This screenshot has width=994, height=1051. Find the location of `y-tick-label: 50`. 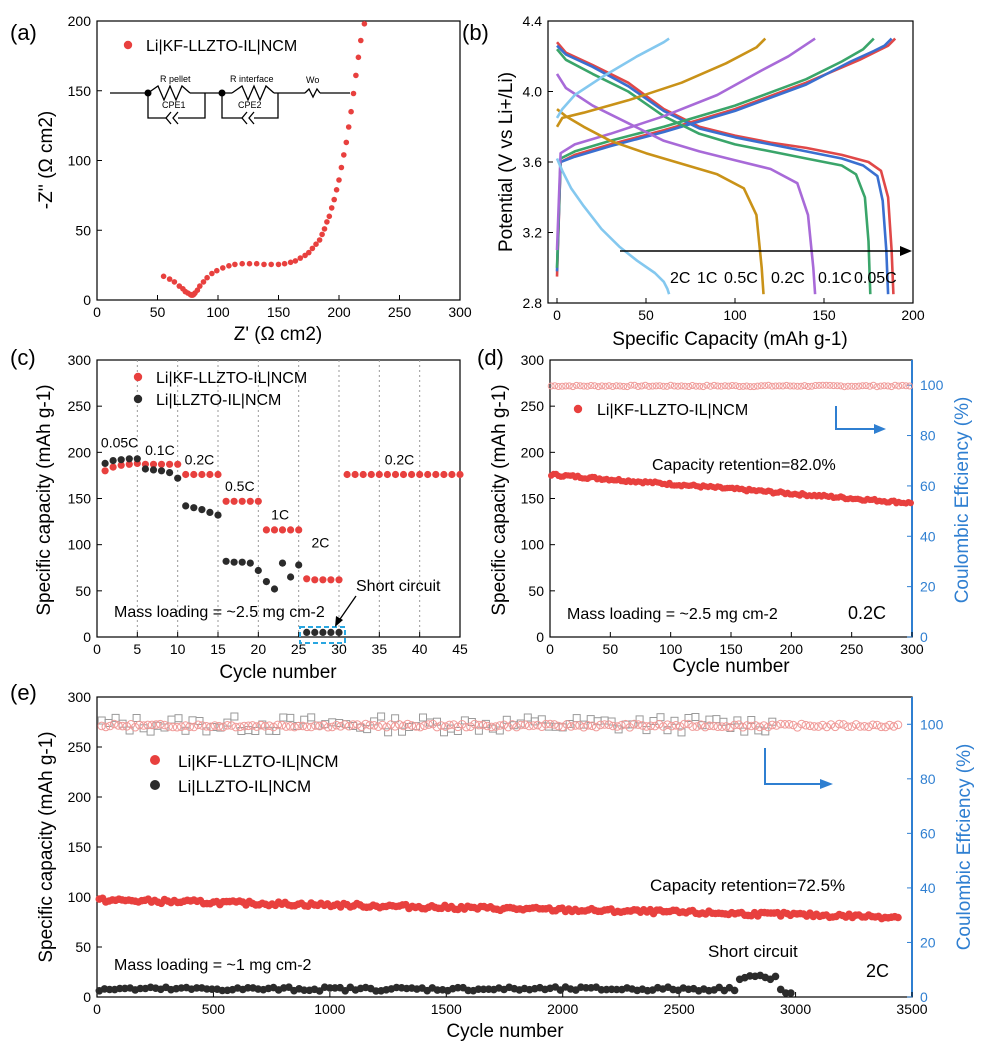

y-tick-label: 50 is located at coordinates (83, 947).